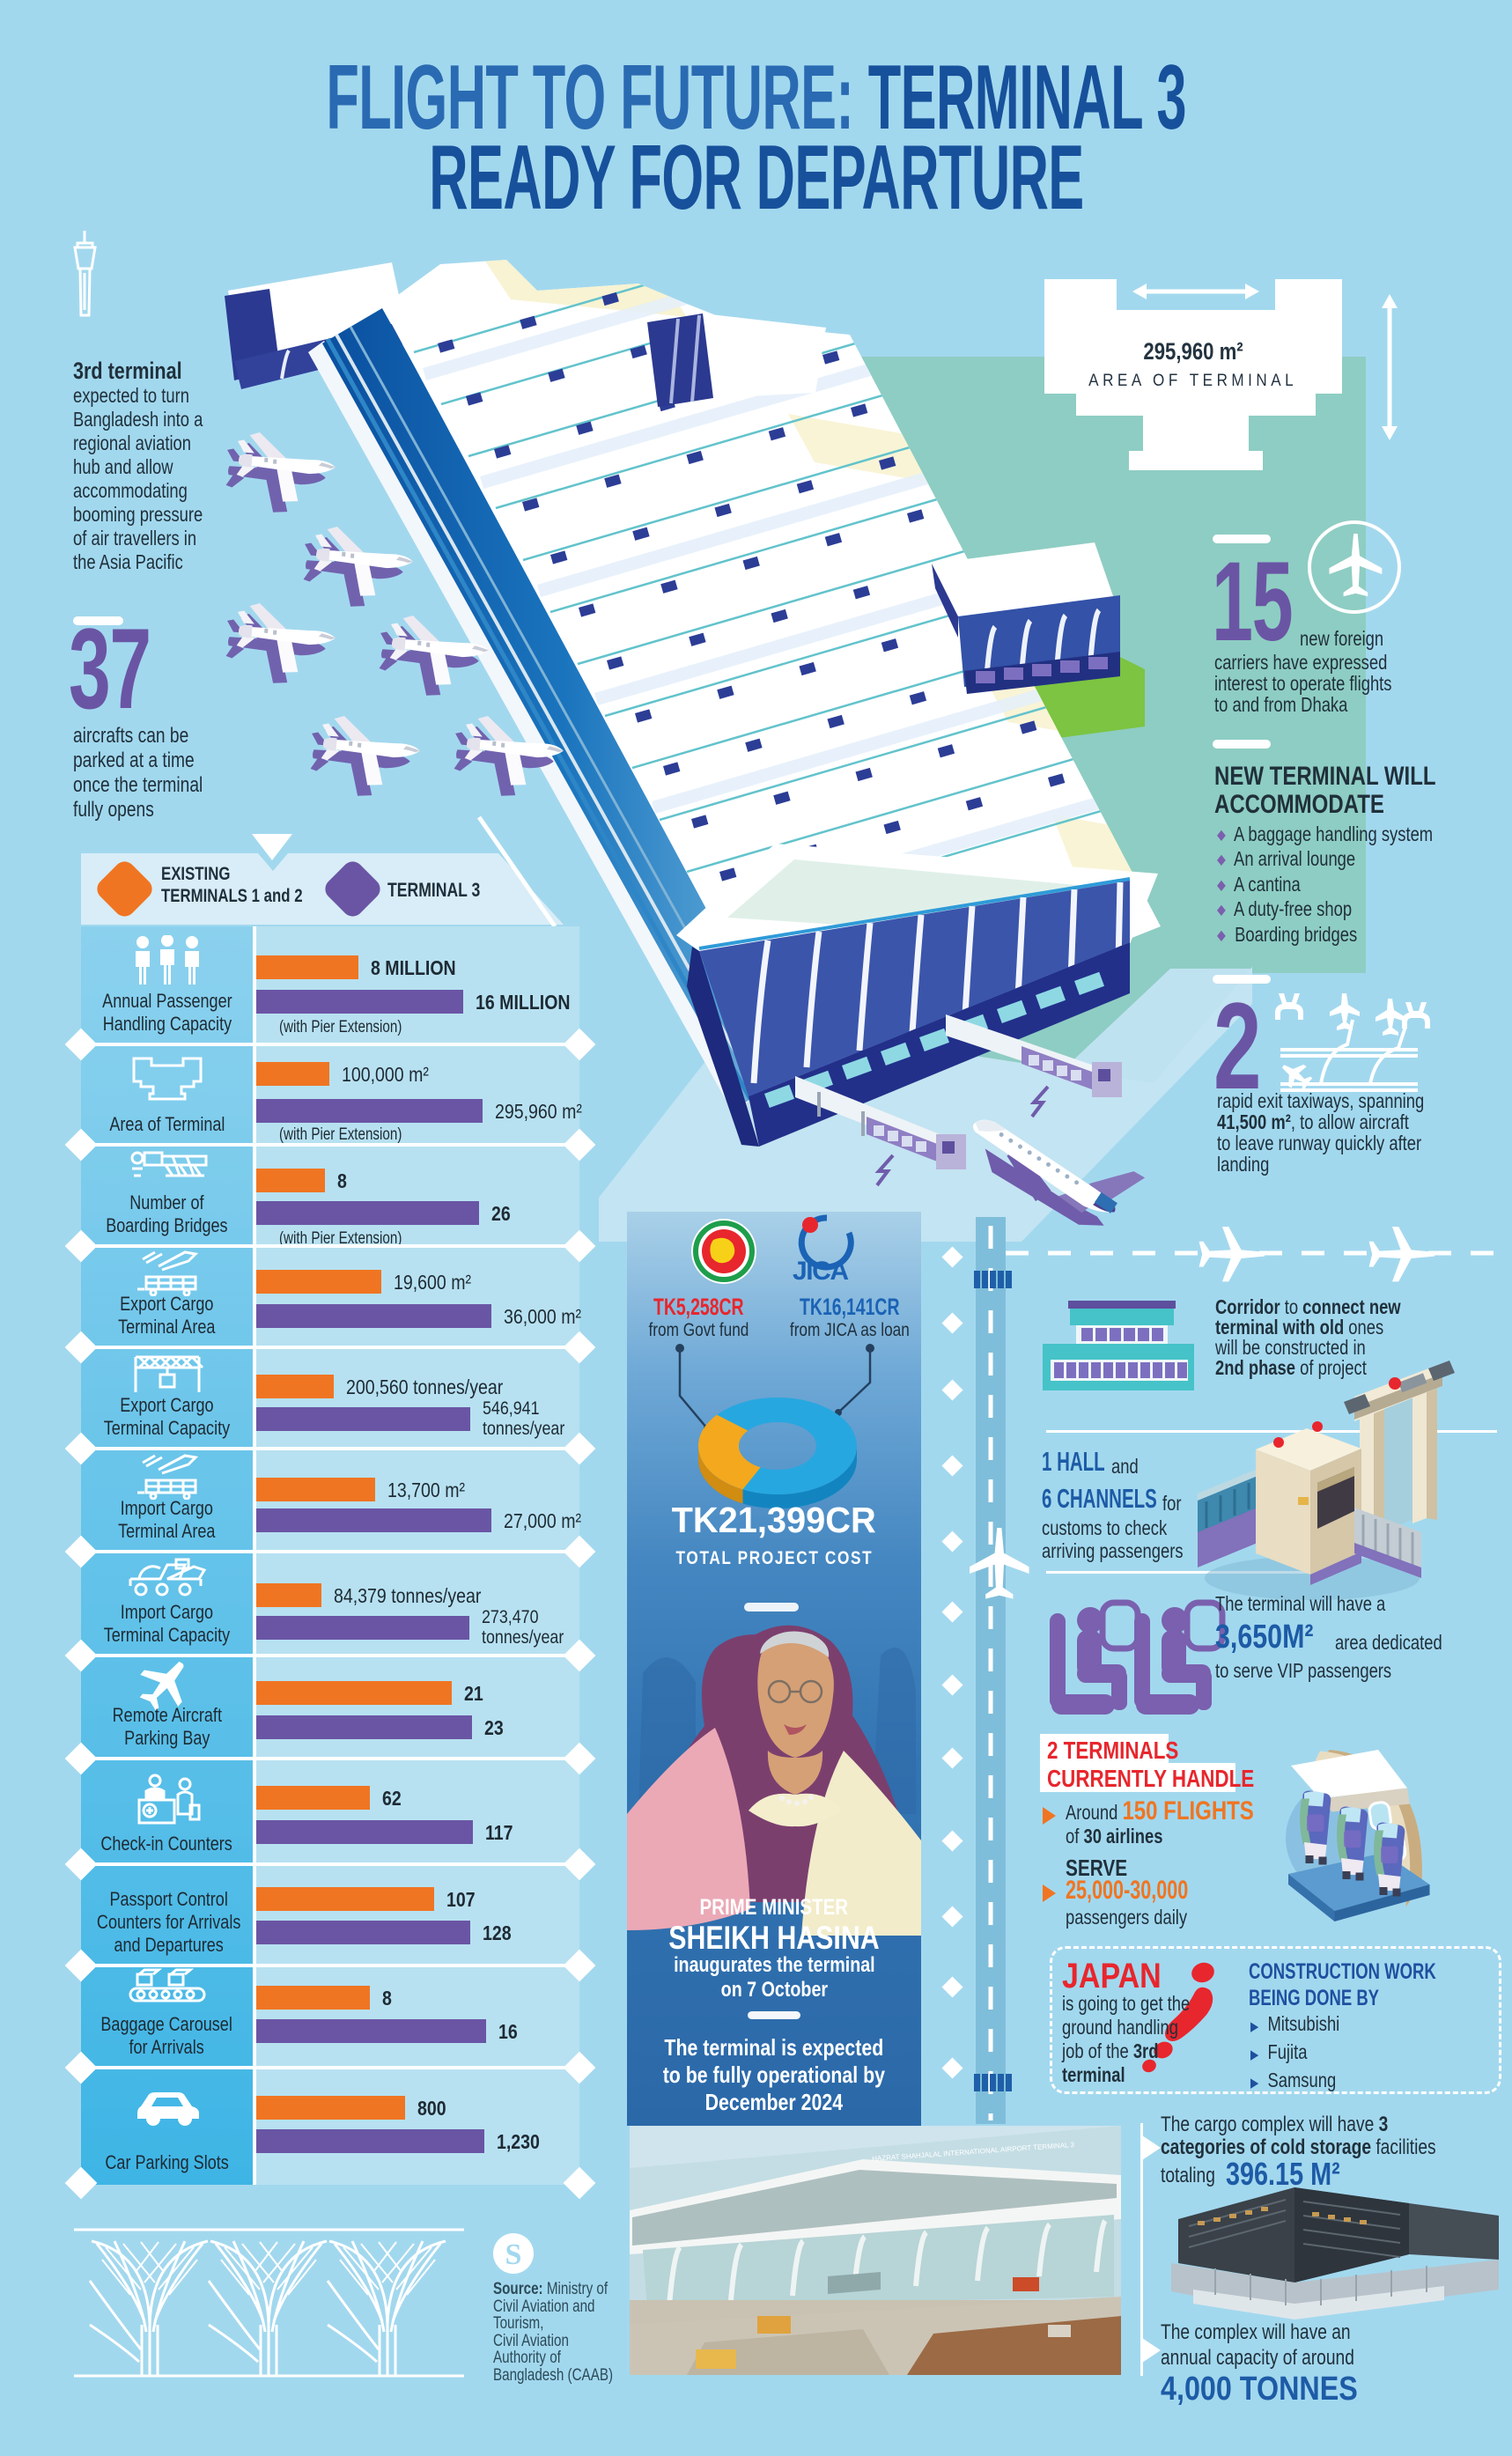 This screenshot has width=1512, height=2456. I want to click on svg-text: JICA, so click(821, 1271).